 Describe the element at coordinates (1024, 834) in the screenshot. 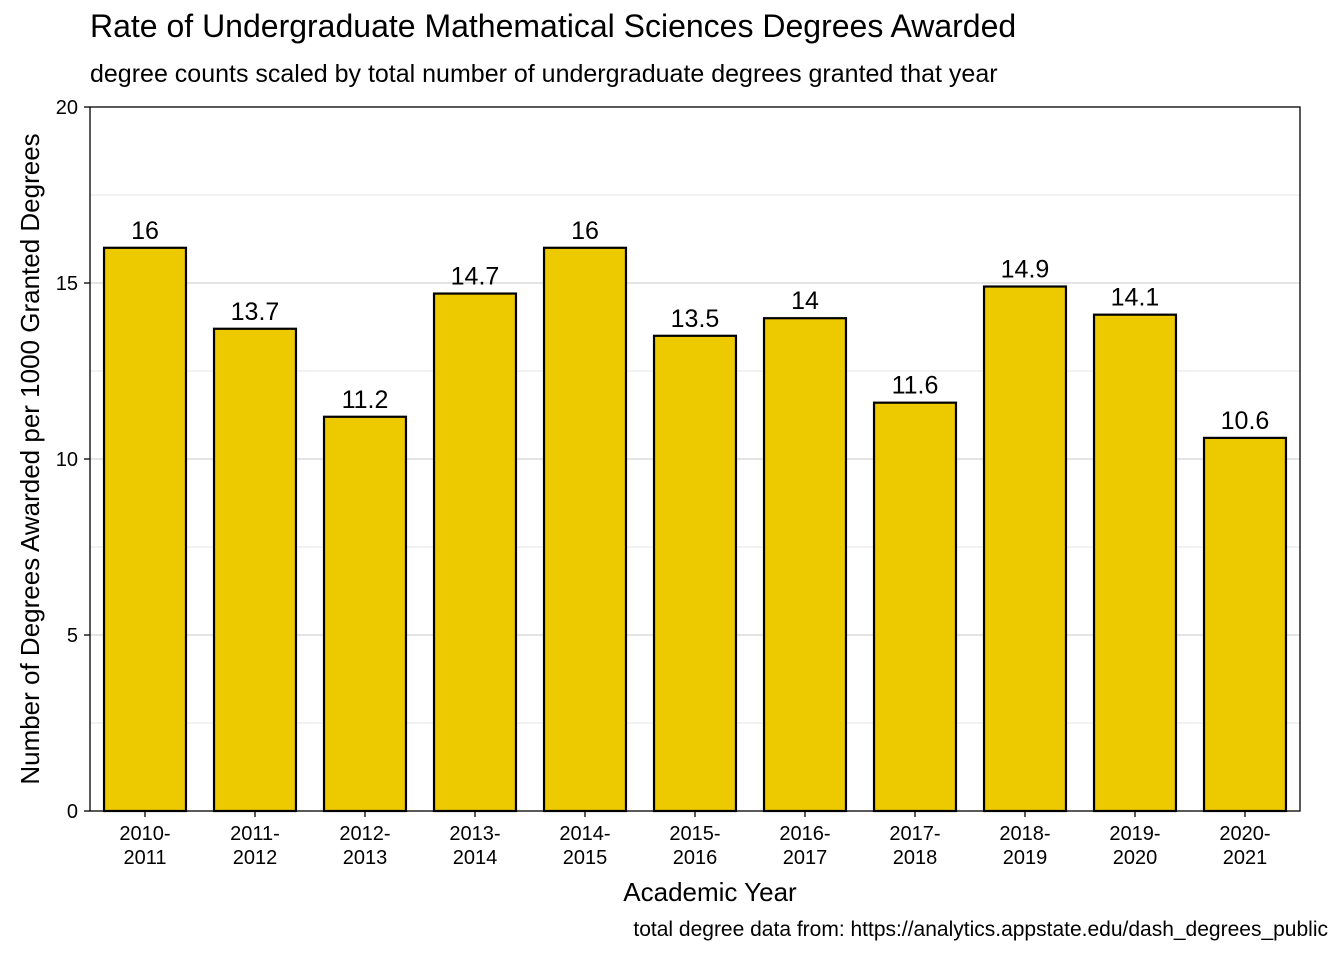

I see `x-tick-label-line: 2018-` at that location.